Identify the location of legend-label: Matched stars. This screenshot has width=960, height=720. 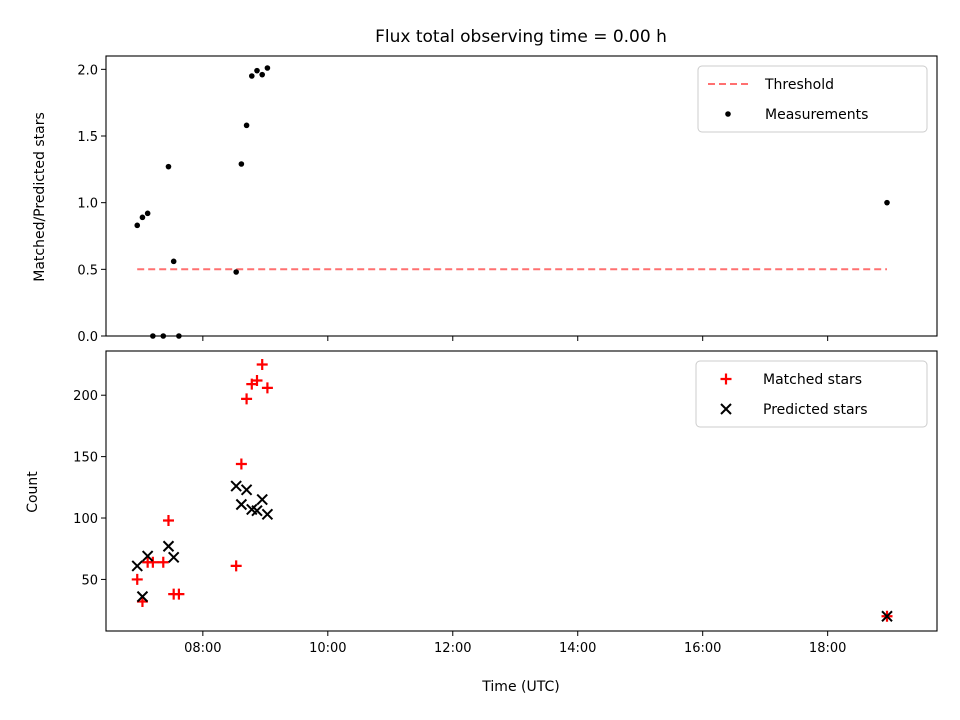
(812, 380).